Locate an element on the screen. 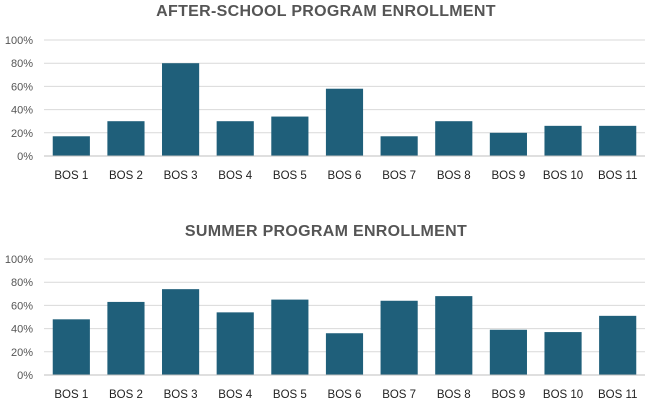  chart-title: AFTER-SCHOOL PROGRAM ENROLLMENT is located at coordinates (326, 11).